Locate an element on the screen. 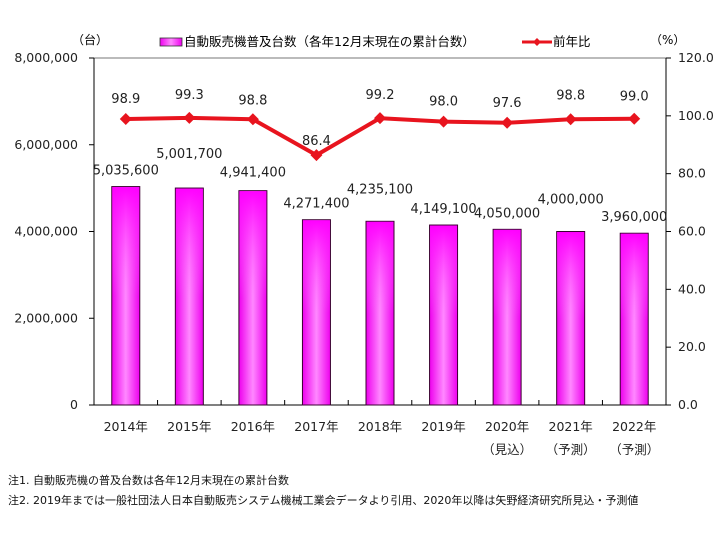  legend-bar-swatch is located at coordinates (171, 42).